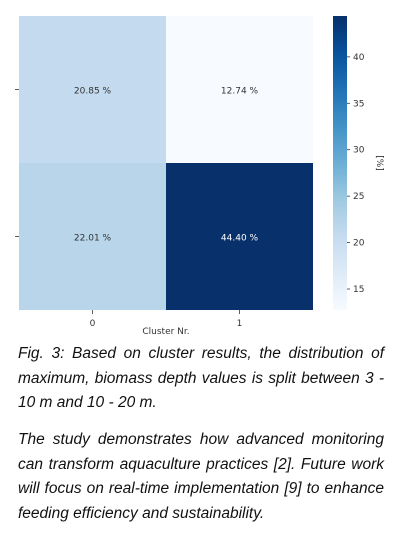 The height and width of the screenshot is (556, 400). I want to click on heatmap-cell-label-0-0: 20.85 %, so click(93, 92).